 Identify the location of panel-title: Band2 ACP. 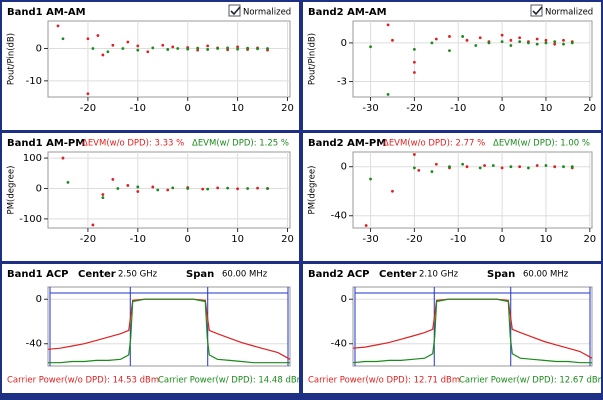
(339, 274).